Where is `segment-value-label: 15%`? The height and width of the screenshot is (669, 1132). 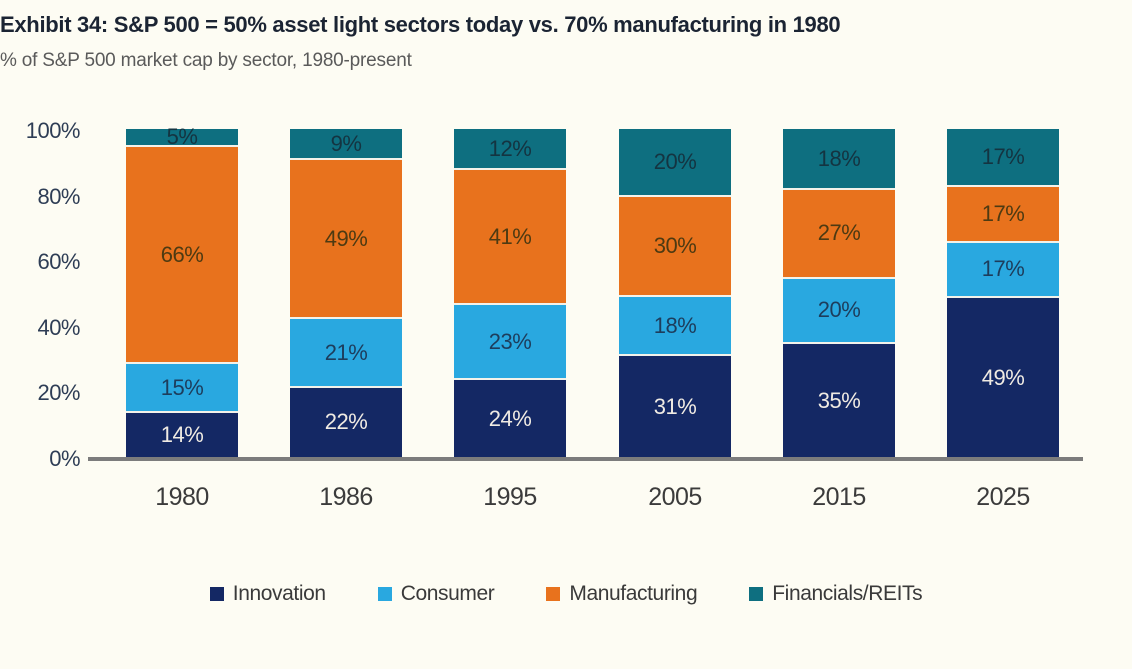 segment-value-label: 15% is located at coordinates (182, 387).